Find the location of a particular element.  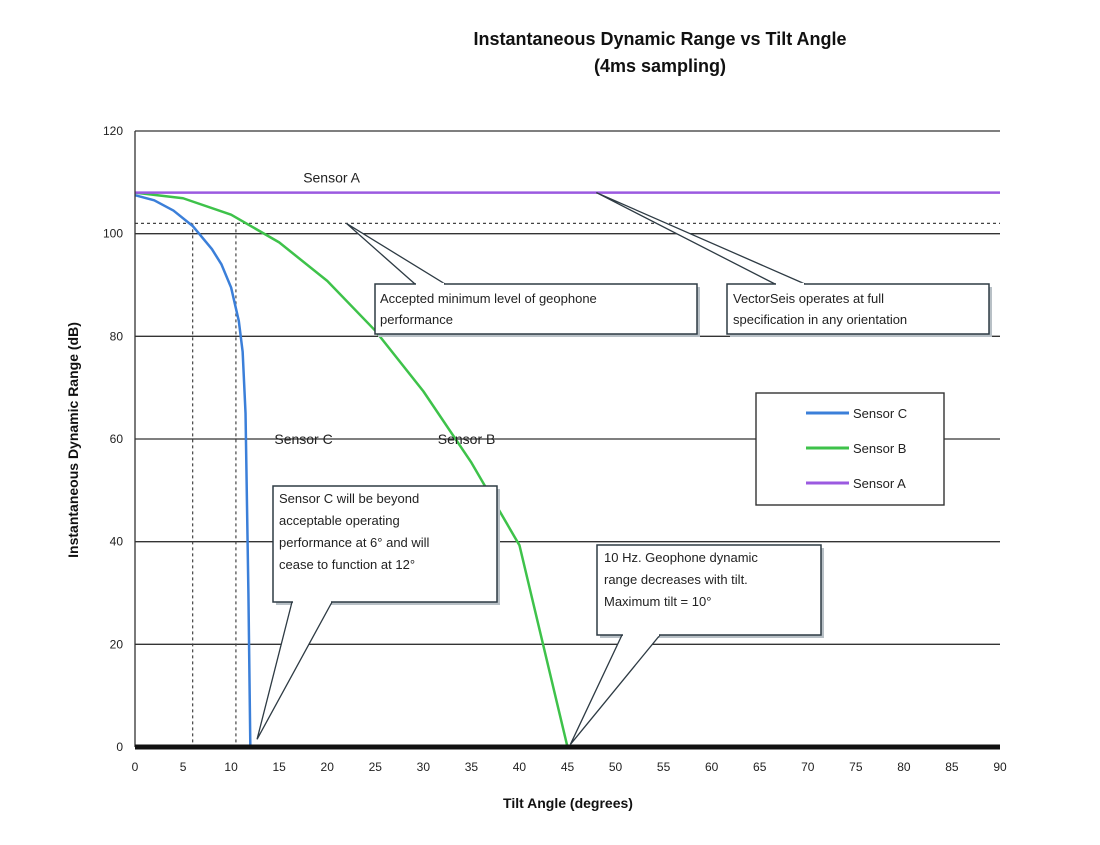

x-tick-label: 25 is located at coordinates (376, 767).